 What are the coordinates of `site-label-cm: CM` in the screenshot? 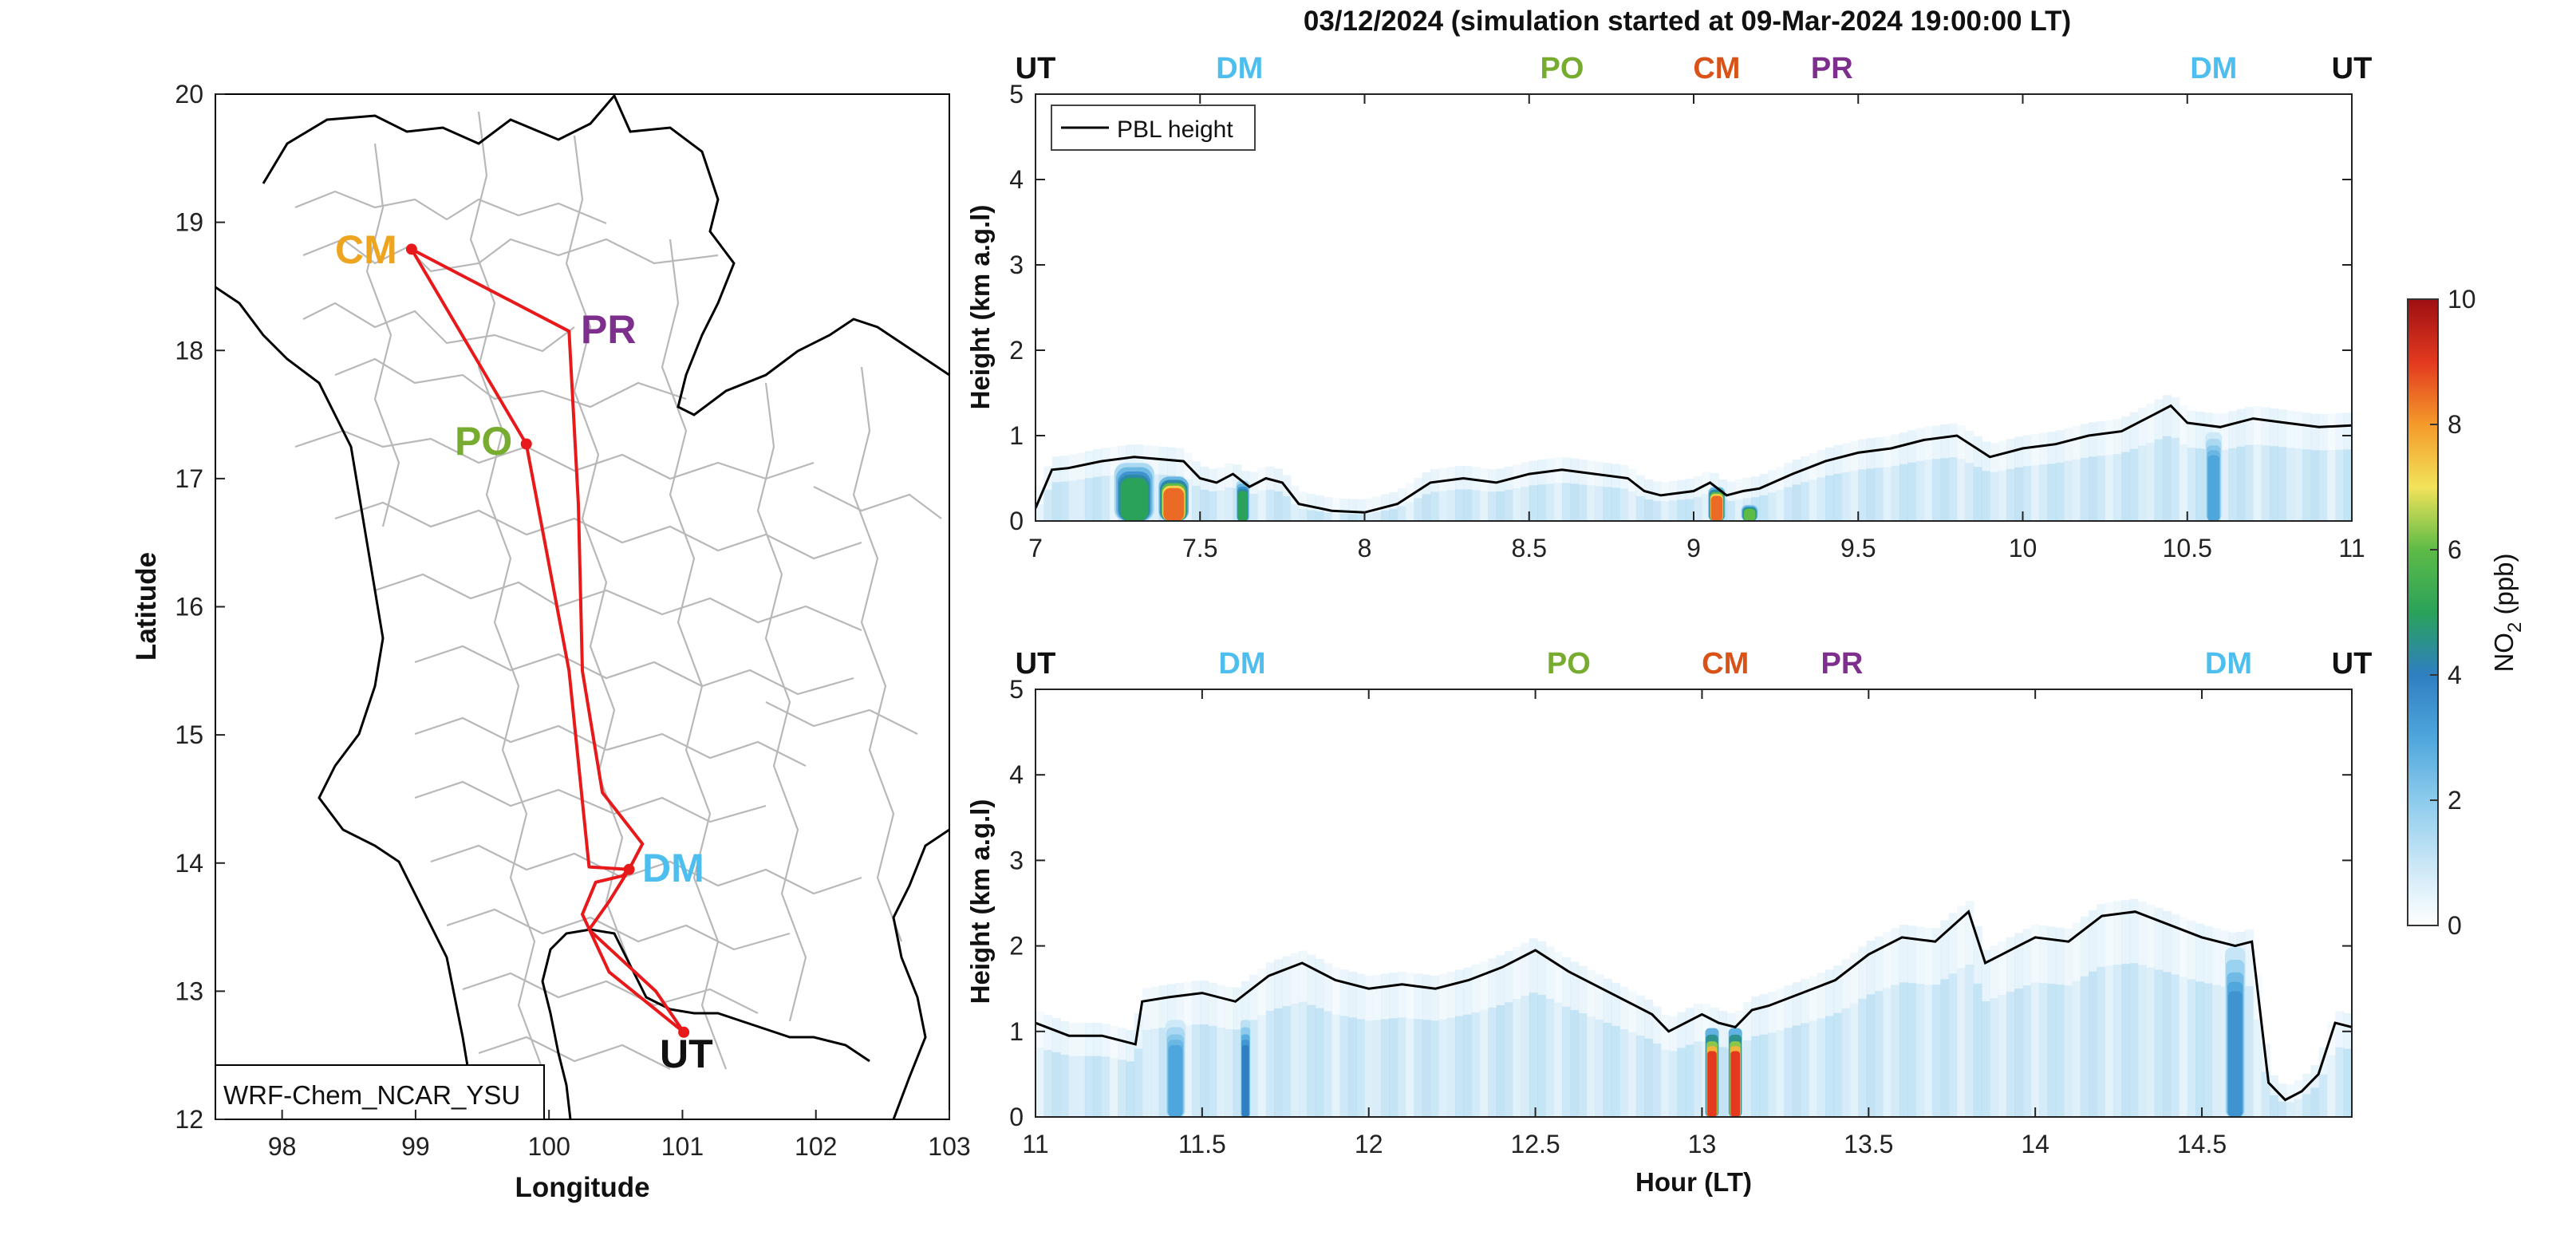 It's located at (366, 250).